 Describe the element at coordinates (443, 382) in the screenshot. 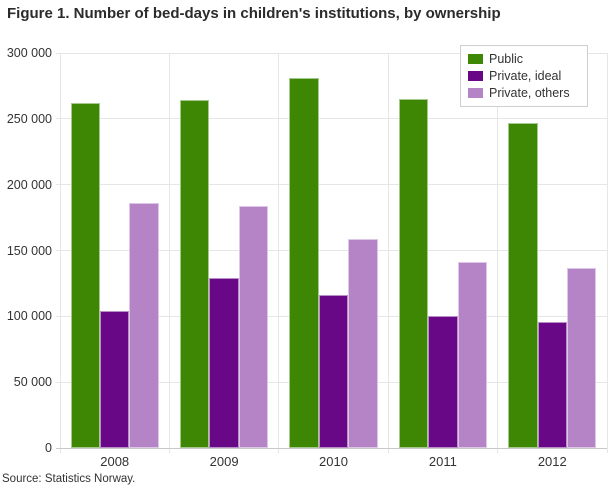

I see `bar-private-ideal-2011` at that location.